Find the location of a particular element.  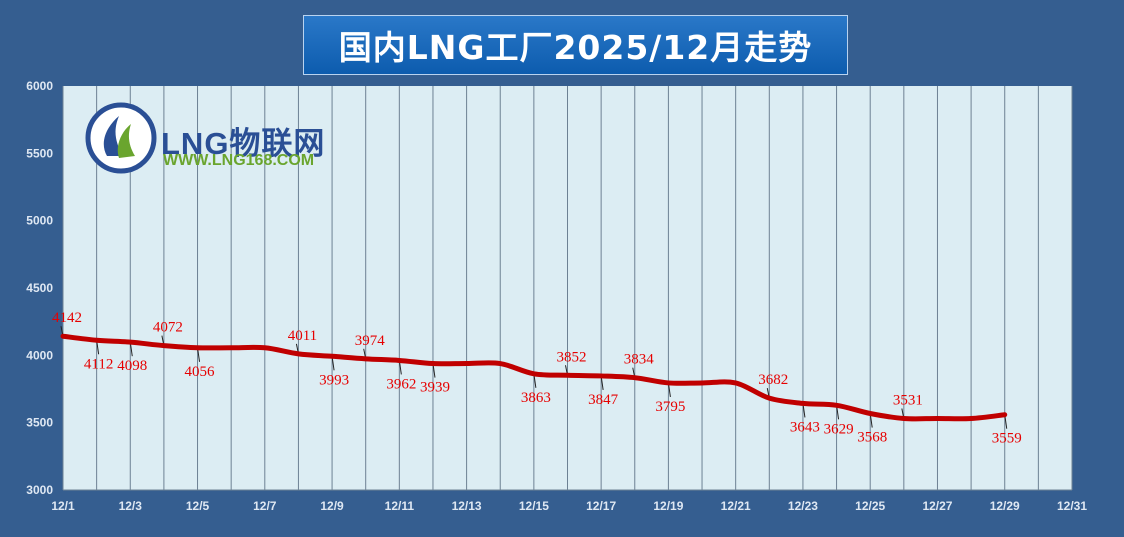

x-tick-label: 12/25 is located at coordinates (870, 506).